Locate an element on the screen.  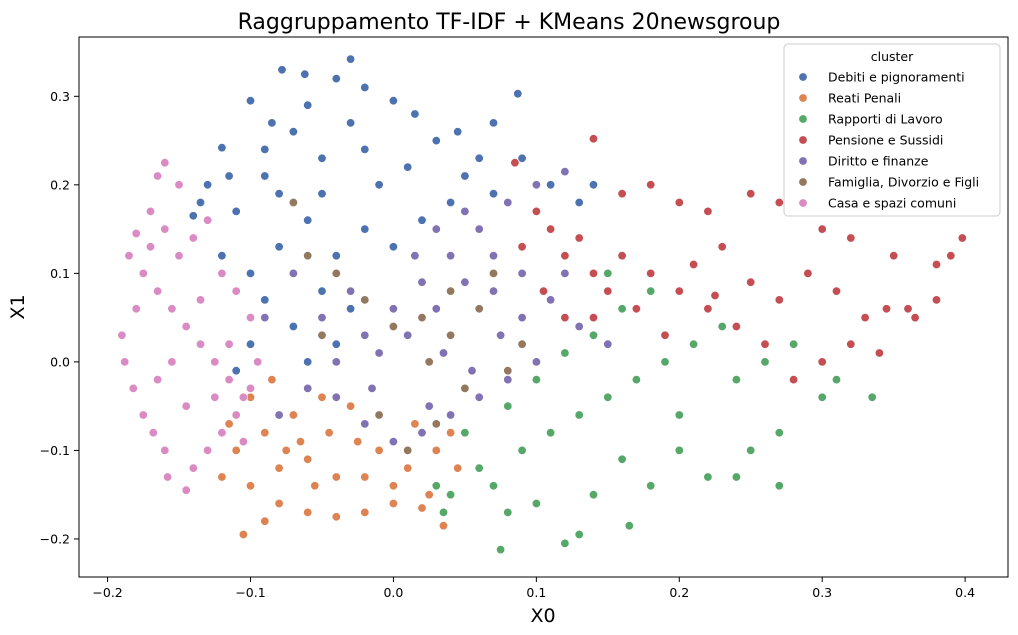
legend-item-debiti-e-pignoramenti: Debiti e pignoramenti is located at coordinates (881, 77).